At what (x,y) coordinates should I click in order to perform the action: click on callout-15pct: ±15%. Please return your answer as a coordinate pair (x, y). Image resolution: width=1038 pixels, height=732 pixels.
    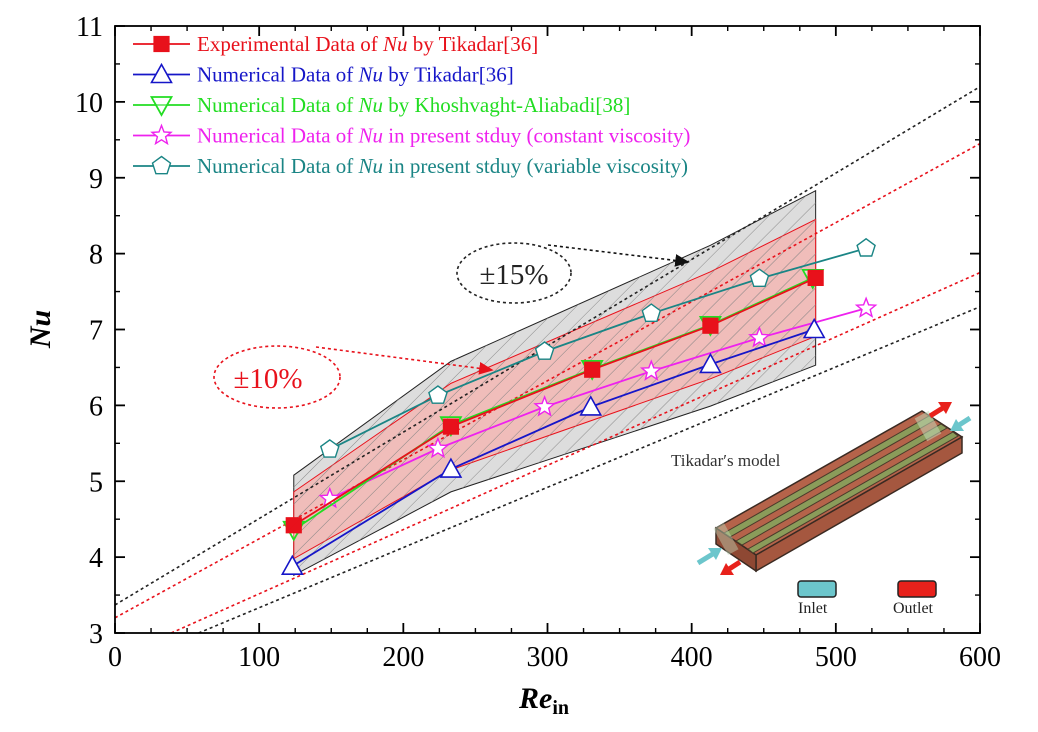
    Looking at the image, I should click on (573, 273).